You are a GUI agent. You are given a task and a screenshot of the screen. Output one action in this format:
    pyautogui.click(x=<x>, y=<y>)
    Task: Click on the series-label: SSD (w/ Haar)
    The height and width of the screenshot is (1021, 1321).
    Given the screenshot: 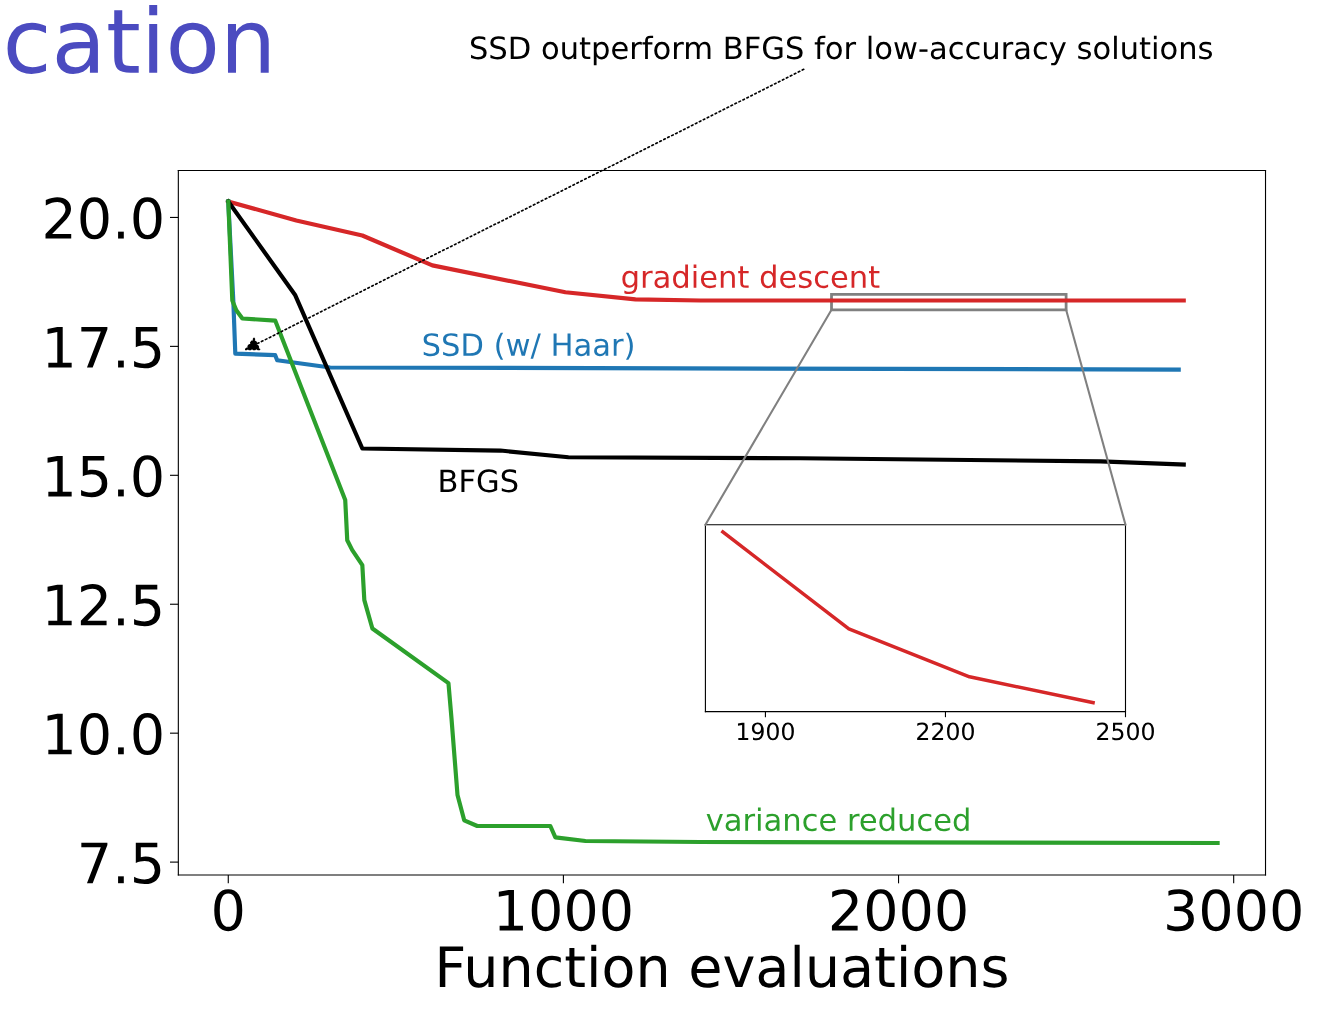 What is the action you would take?
    pyautogui.click(x=528, y=346)
    